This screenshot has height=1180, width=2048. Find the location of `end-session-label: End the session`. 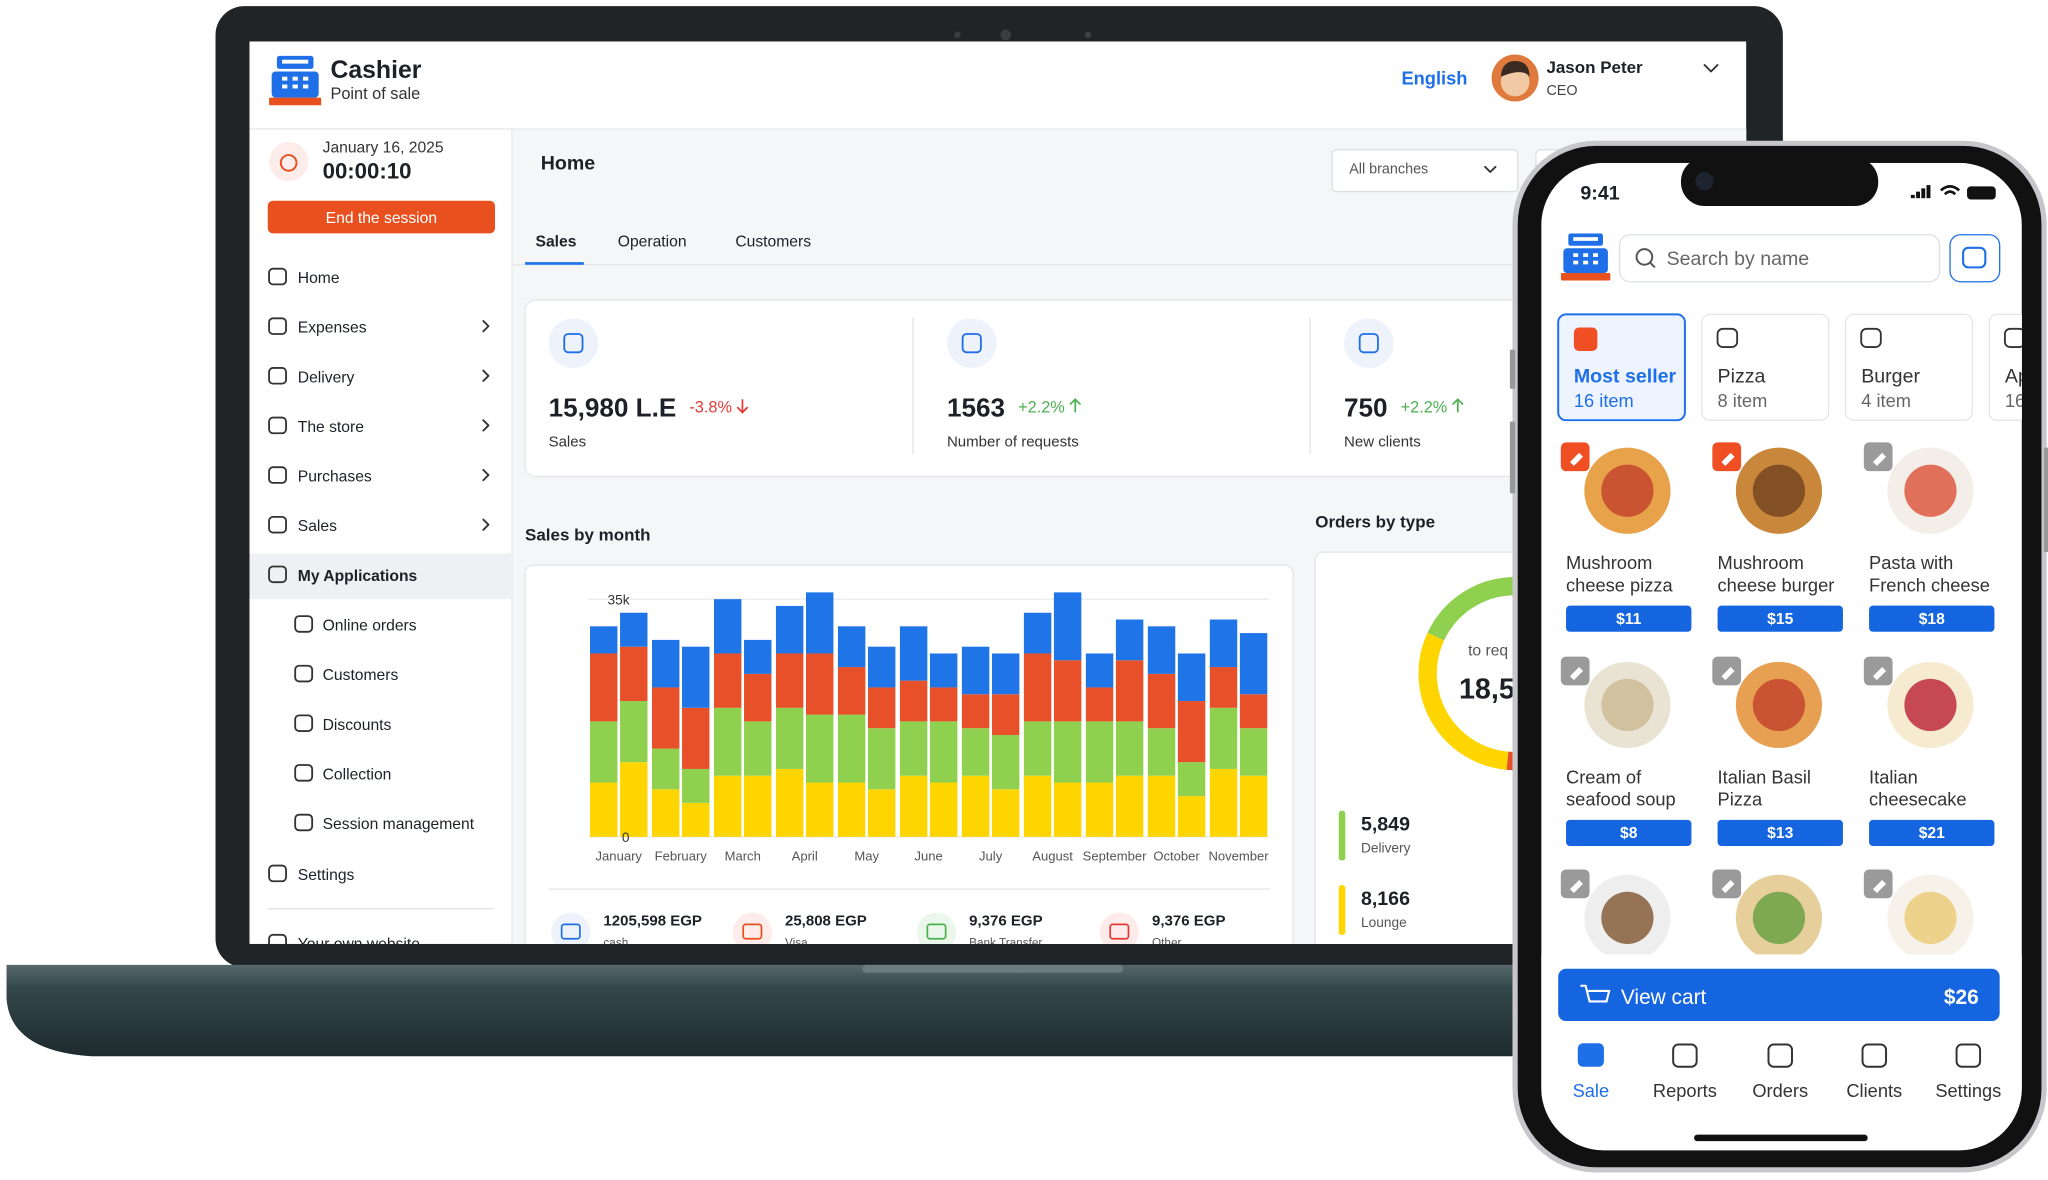

end-session-label: End the session is located at coordinates (381, 218).